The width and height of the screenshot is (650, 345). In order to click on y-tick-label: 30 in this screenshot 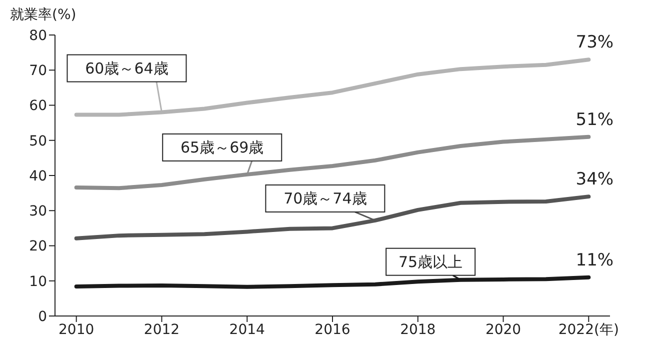, I will do `click(38, 212)`.